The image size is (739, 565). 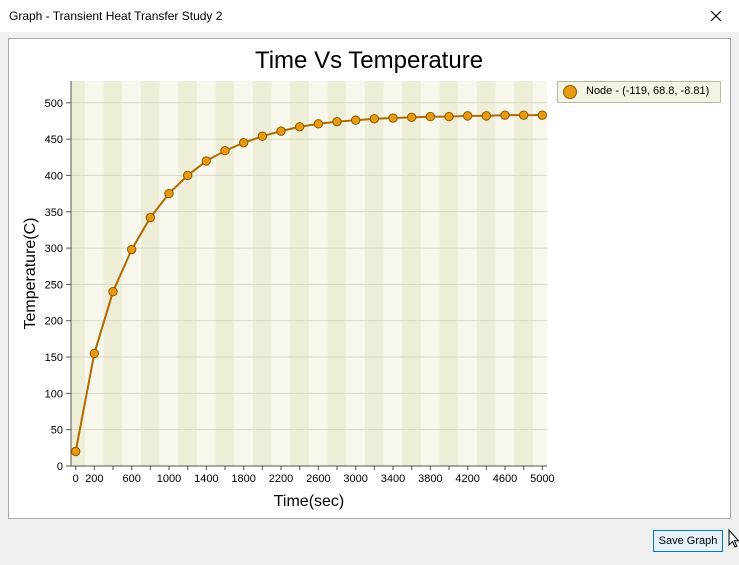 I want to click on y-tick-label: 400, so click(x=54, y=176).